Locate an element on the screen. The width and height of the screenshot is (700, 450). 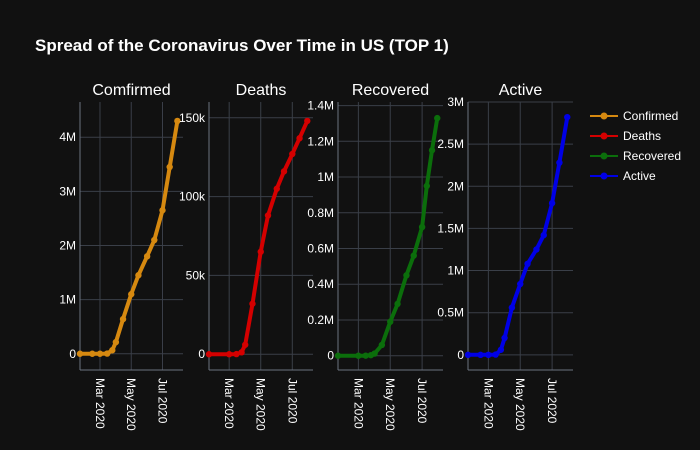
legend-label: Deaths is located at coordinates (642, 136).